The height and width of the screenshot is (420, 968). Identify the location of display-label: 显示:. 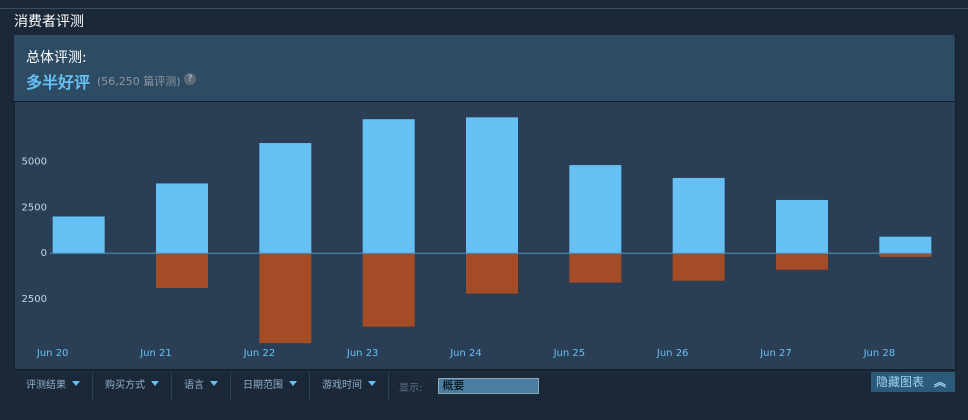
(411, 388).